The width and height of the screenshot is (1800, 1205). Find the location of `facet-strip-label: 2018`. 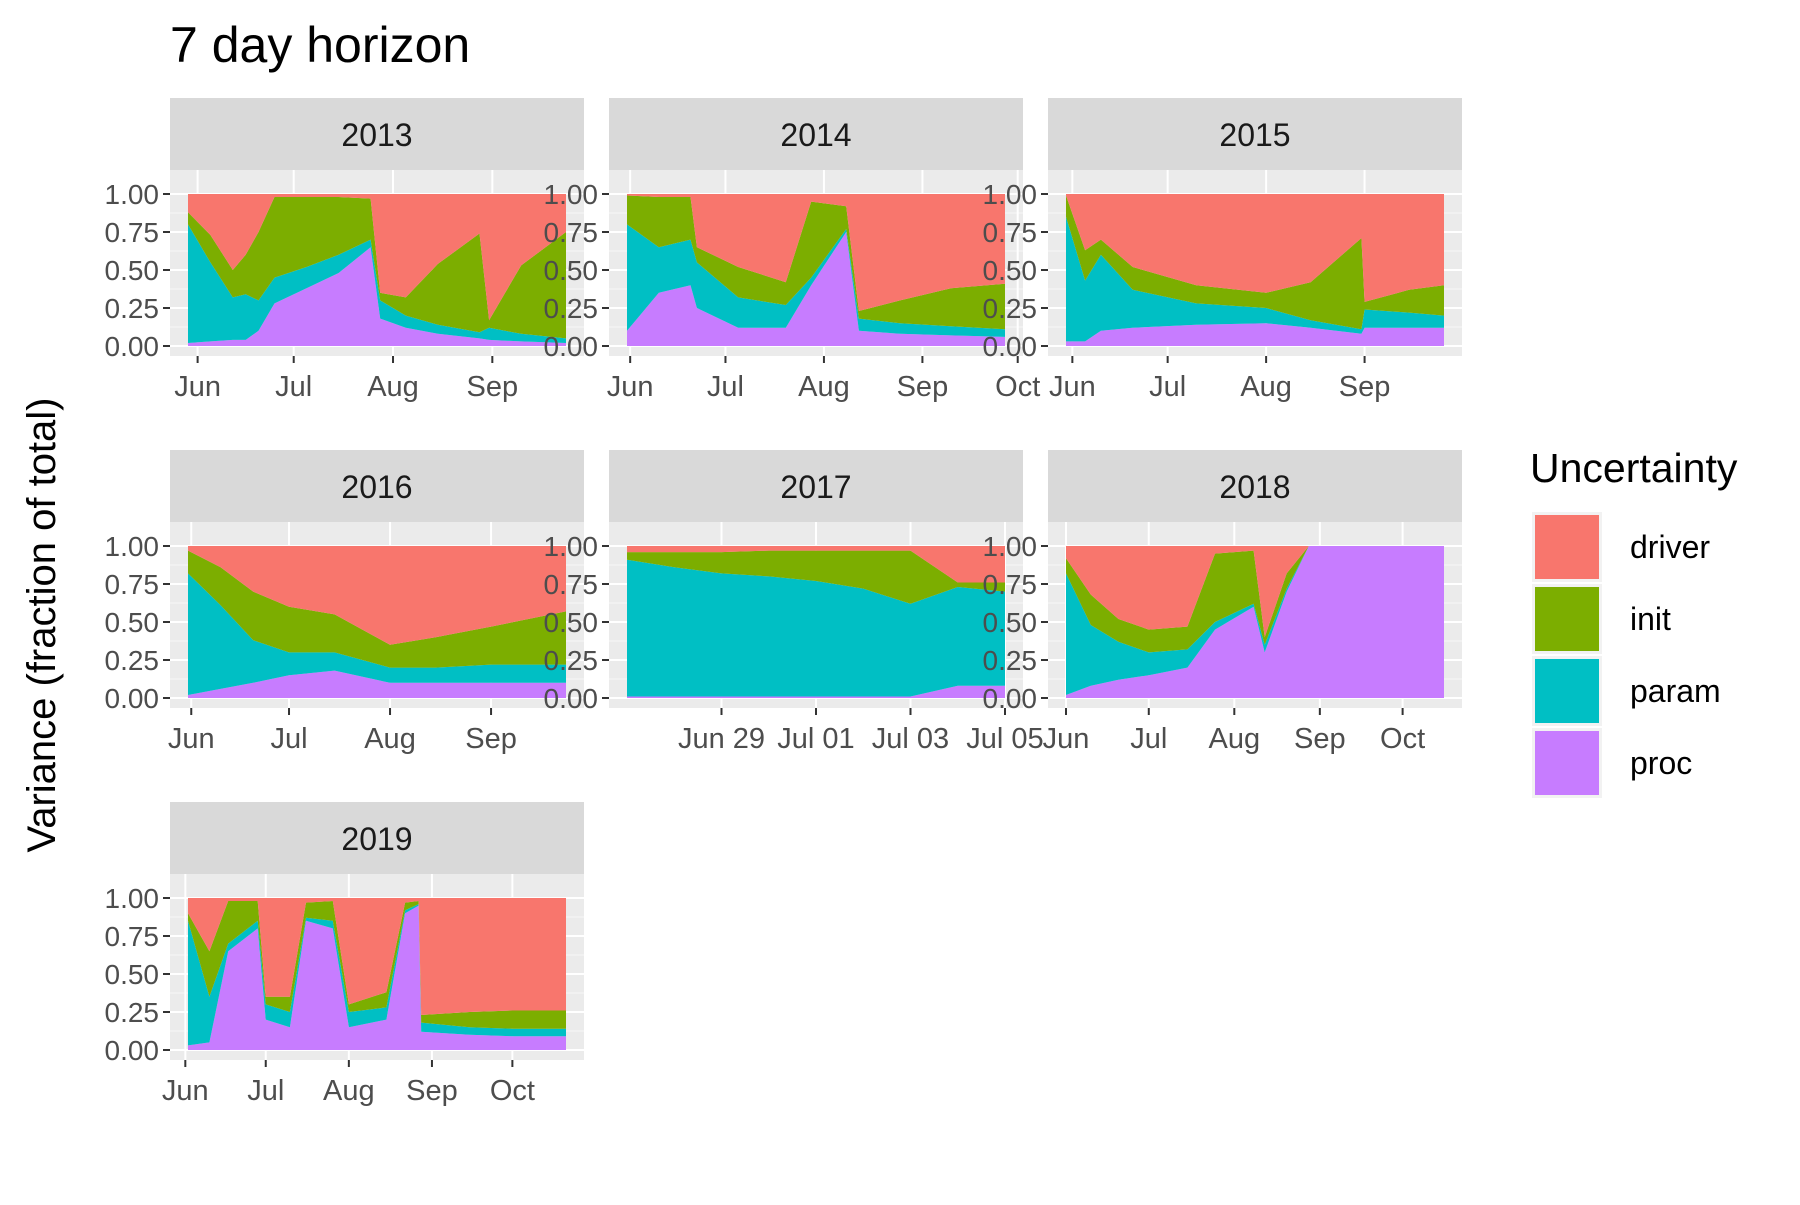

facet-strip-label: 2018 is located at coordinates (1254, 487).